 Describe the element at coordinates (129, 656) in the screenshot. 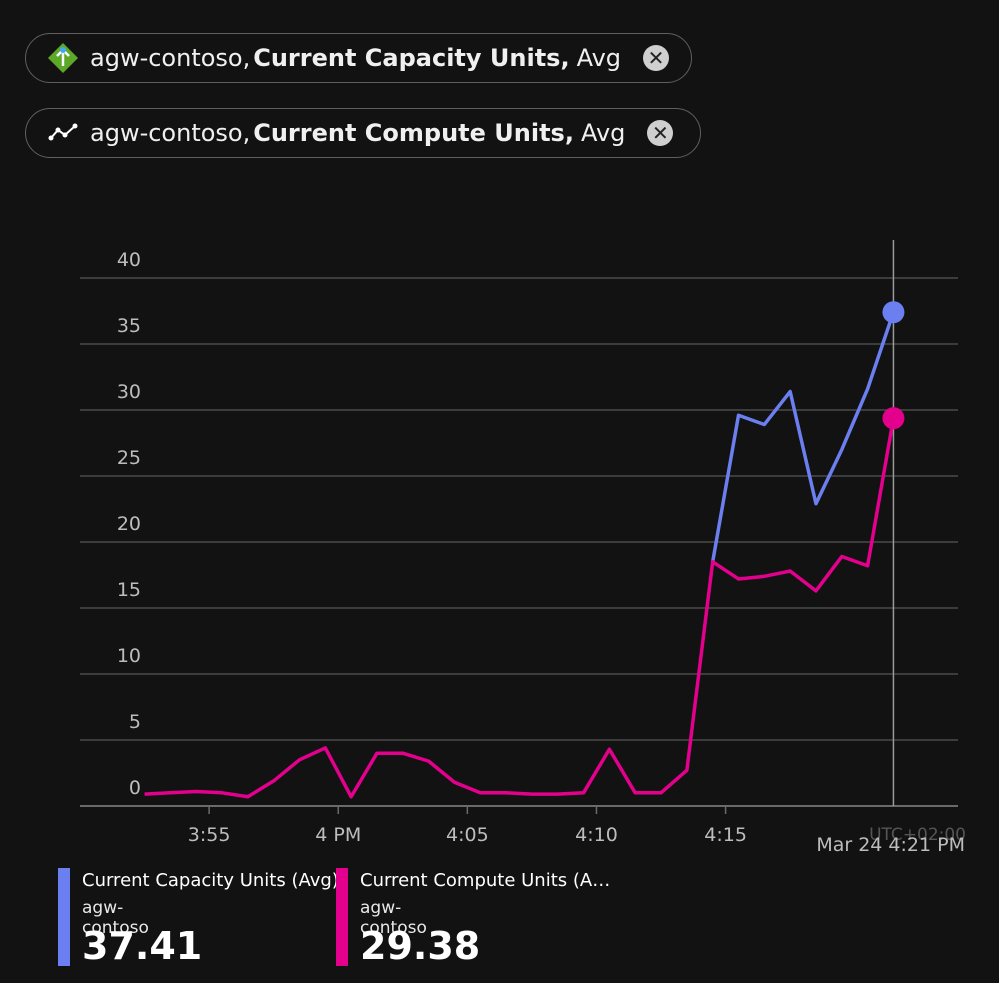

I see `y-tick-label: 10` at that location.